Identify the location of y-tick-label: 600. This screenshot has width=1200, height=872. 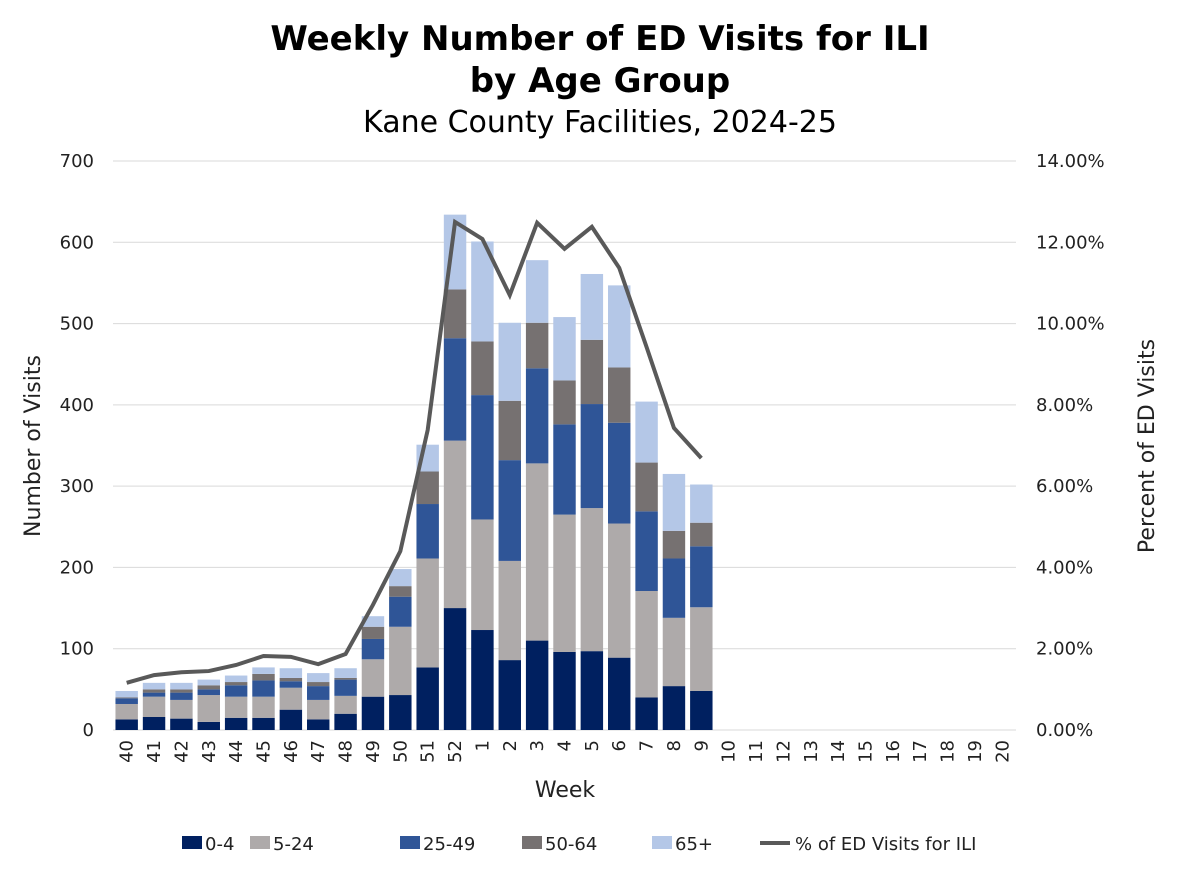
(77, 242).